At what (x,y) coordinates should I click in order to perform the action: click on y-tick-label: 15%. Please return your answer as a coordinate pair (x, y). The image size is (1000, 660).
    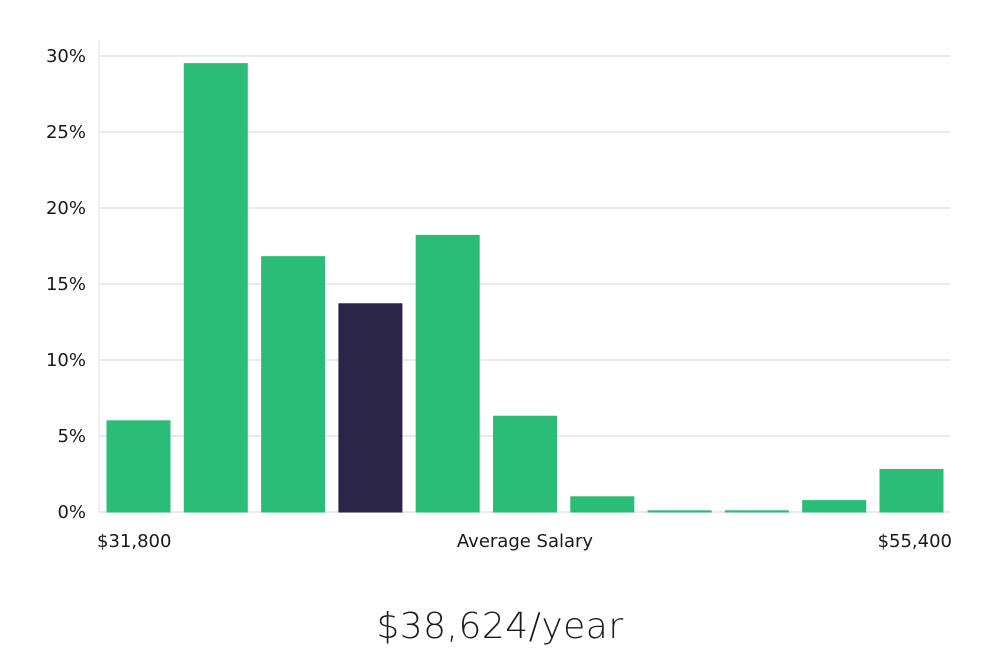
    Looking at the image, I should click on (66, 284).